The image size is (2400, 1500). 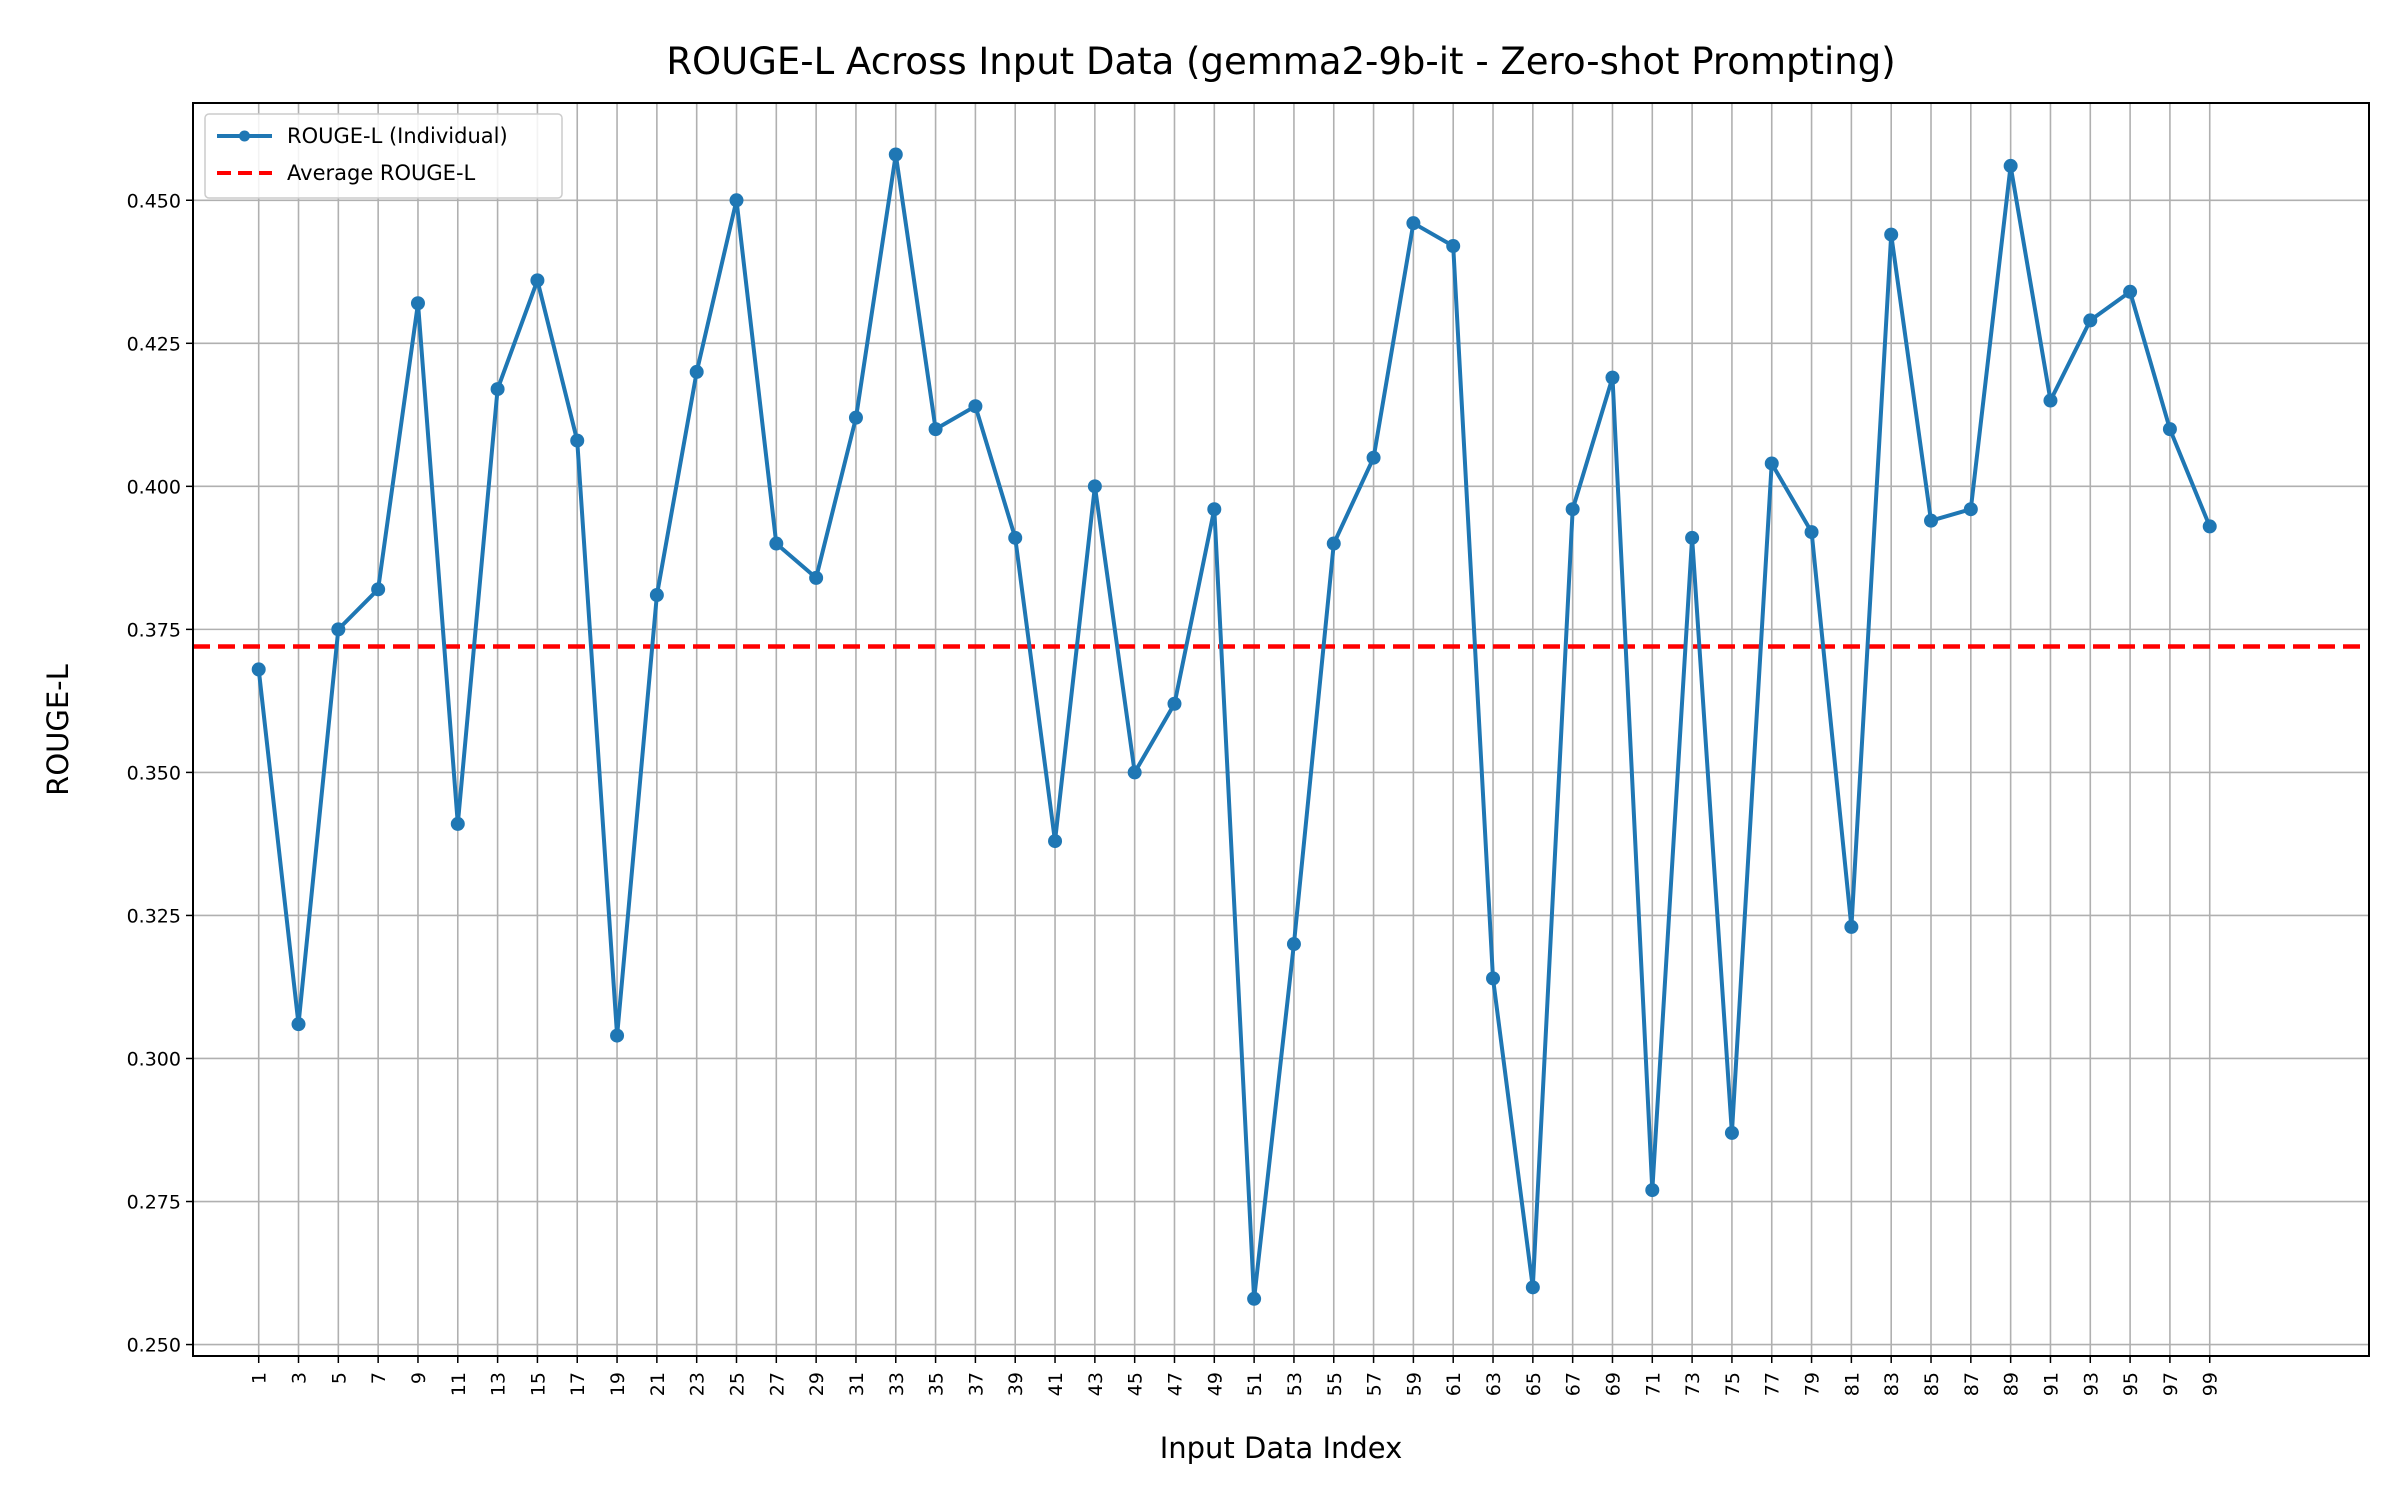 What do you see at coordinates (2012, 1384) in the screenshot?
I see `x-tick-label: 89` at bounding box center [2012, 1384].